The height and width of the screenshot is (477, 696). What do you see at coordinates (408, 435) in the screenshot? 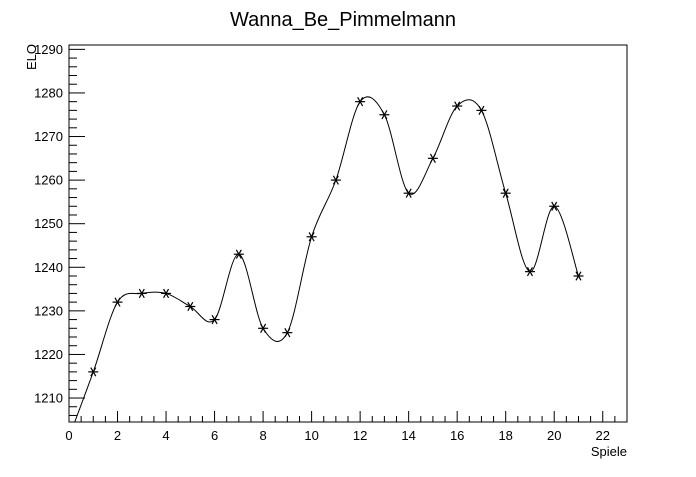
I see `x-tick-label: 14` at bounding box center [408, 435].